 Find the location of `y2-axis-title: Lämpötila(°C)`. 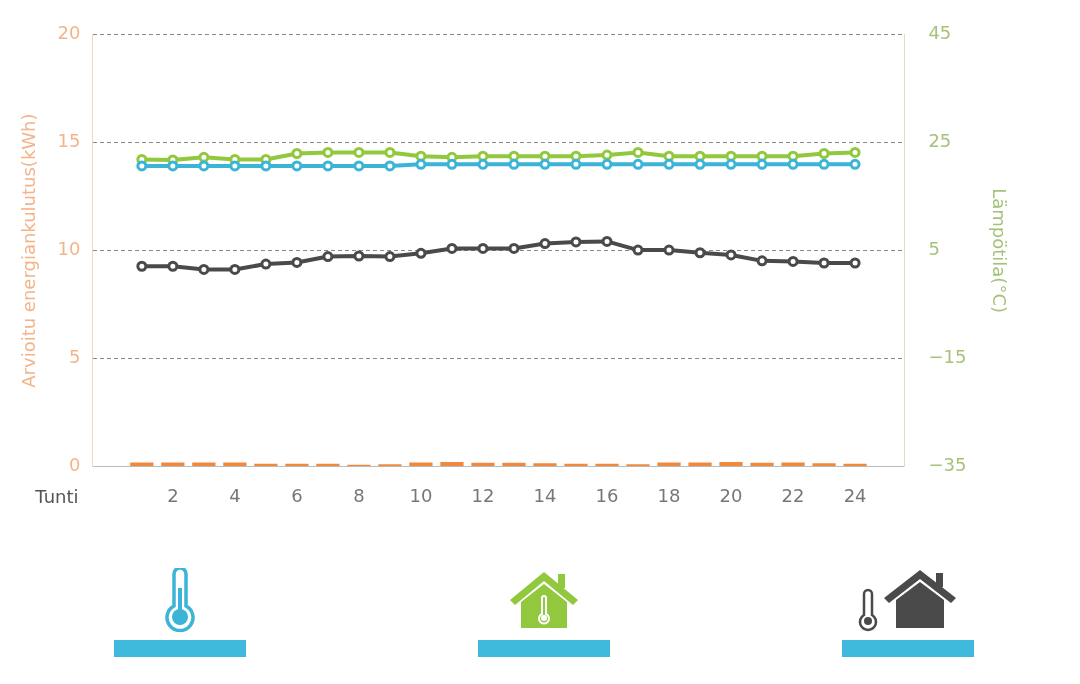

y2-axis-title: Lämpötila(°C) is located at coordinates (999, 250).